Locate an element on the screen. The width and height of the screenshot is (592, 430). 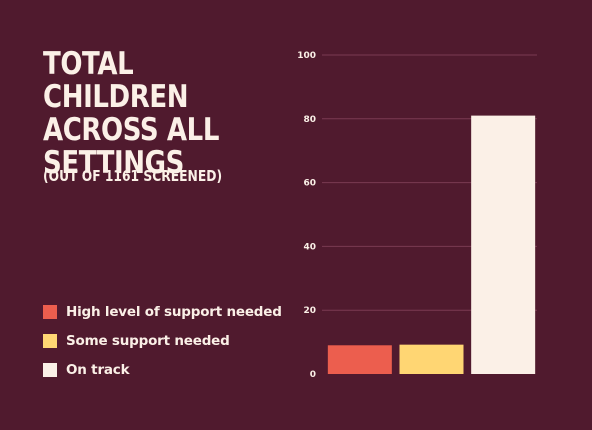
chart-subtitle: (Out of 1161 screened) is located at coordinates (133, 176).